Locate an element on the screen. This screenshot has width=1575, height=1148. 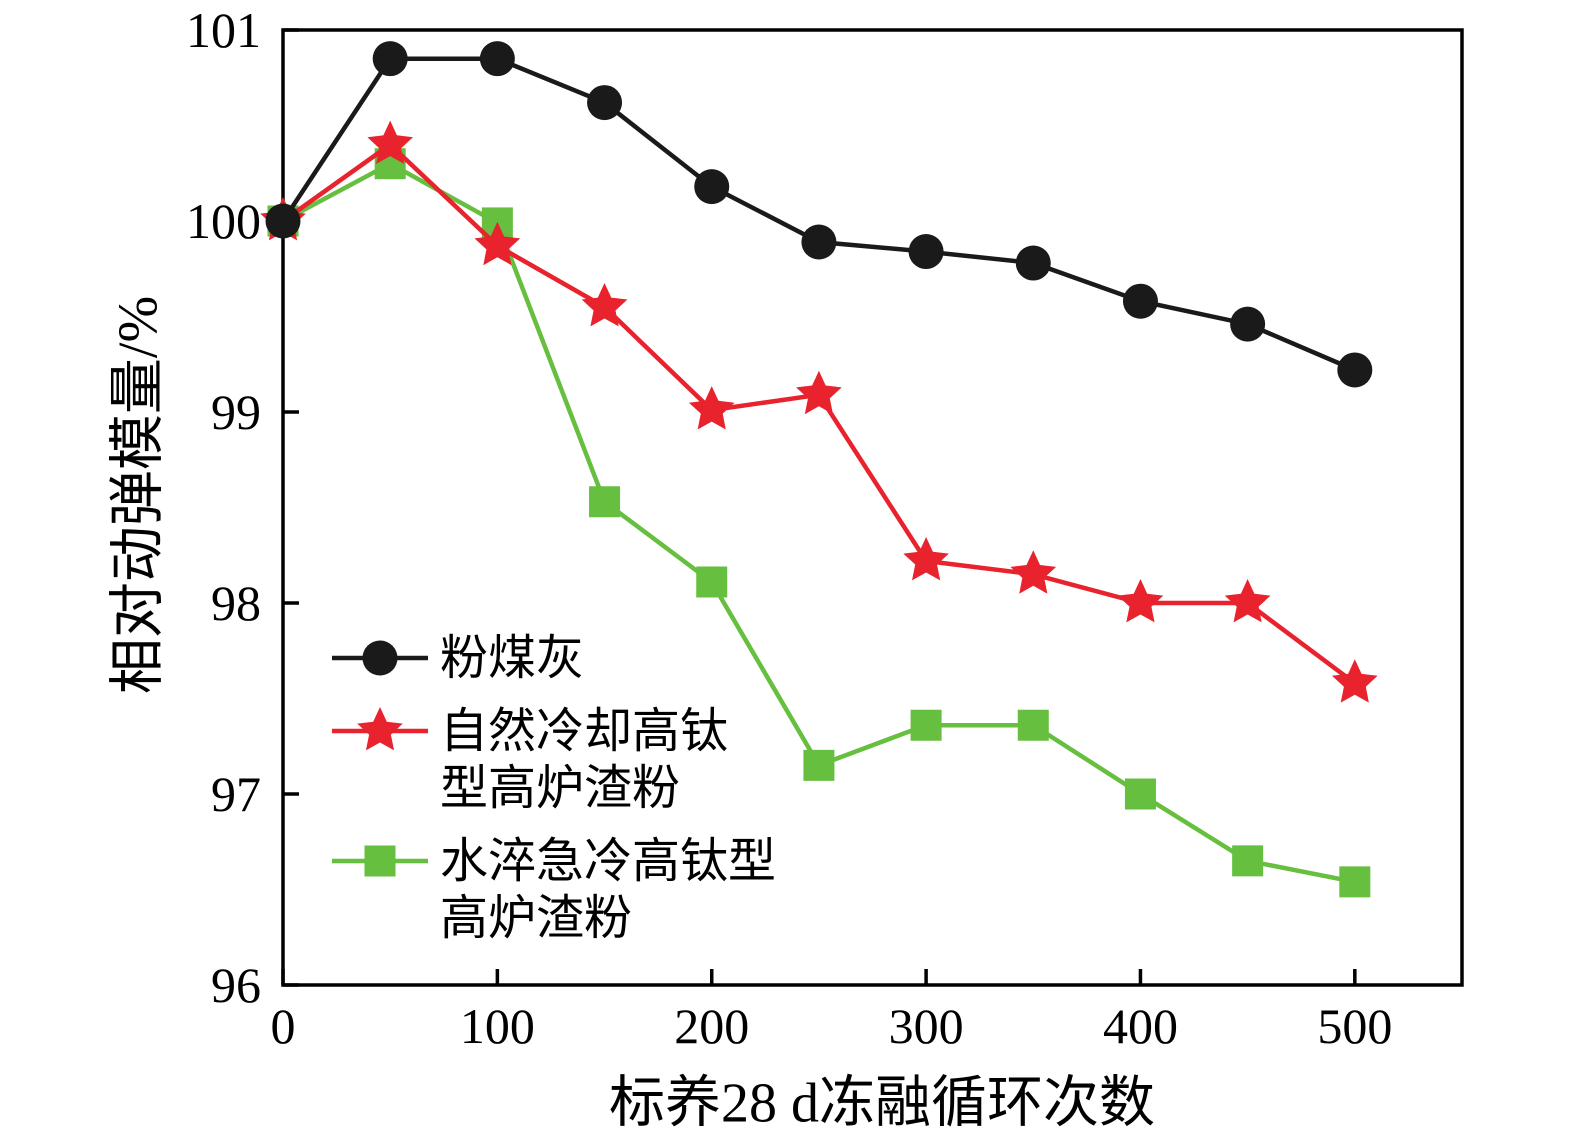
legend-label: 水淬急冷高钛型 高炉渣粉 is located at coordinates (608, 890).